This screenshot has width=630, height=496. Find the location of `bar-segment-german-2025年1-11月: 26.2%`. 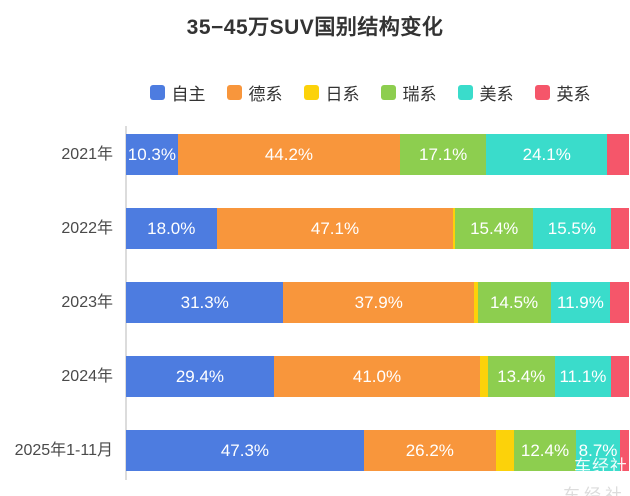

bar-segment-german-2025年1-11月: 26.2% is located at coordinates (429, 450).